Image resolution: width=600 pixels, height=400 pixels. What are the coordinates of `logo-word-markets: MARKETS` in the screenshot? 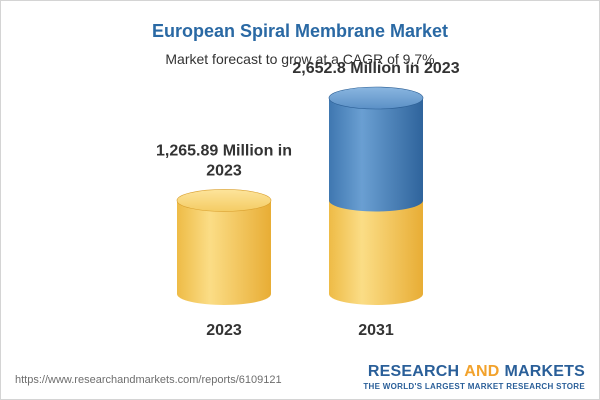 It's located at (544, 371).